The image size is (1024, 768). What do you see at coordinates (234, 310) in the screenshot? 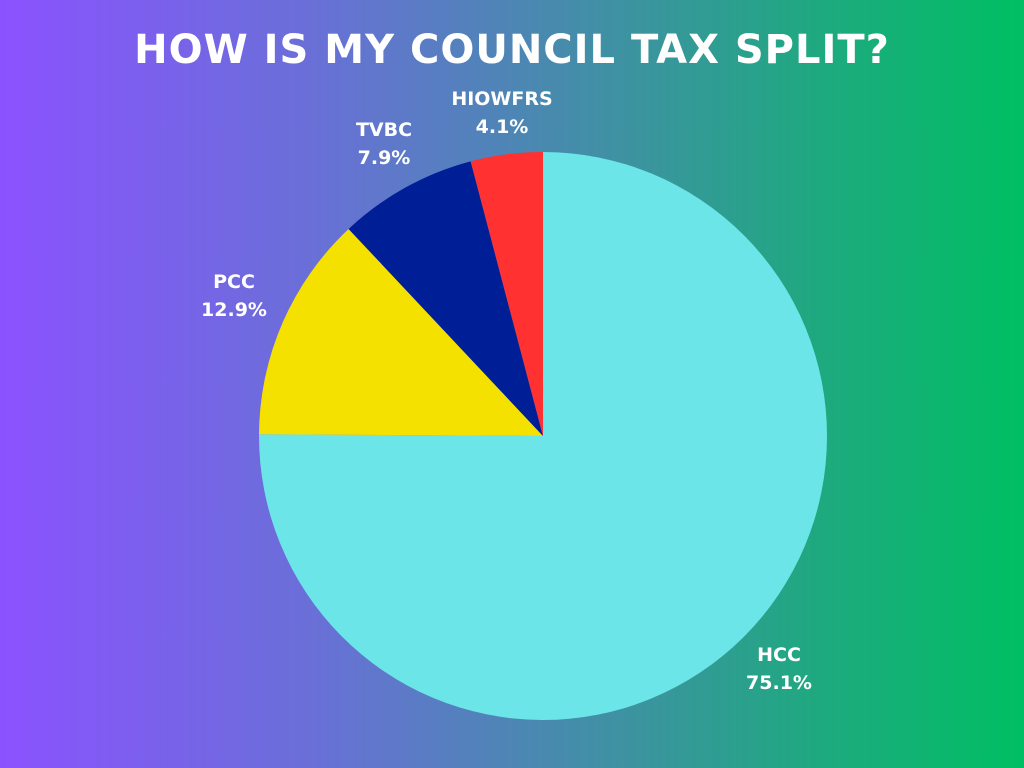
I see `slice-value-pcc: 12.9%` at bounding box center [234, 310].